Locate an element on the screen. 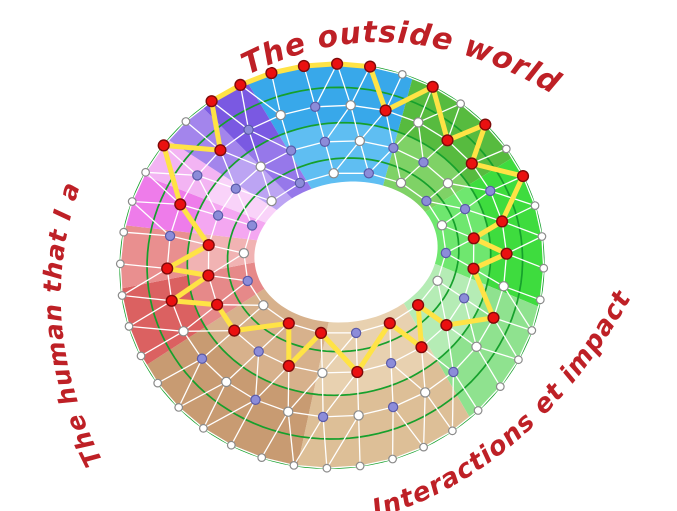 The width and height of the screenshot is (677, 511). sector-green-pale-inner is located at coordinates (445, 312).